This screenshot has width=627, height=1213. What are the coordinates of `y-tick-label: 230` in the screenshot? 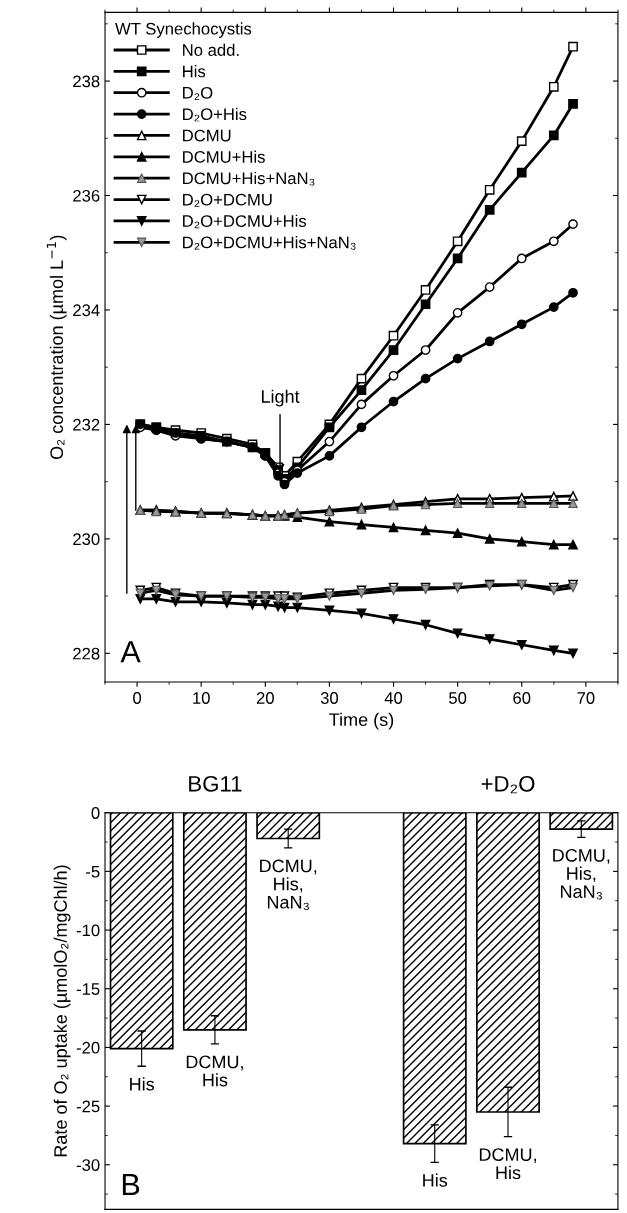 It's located at (86, 539).